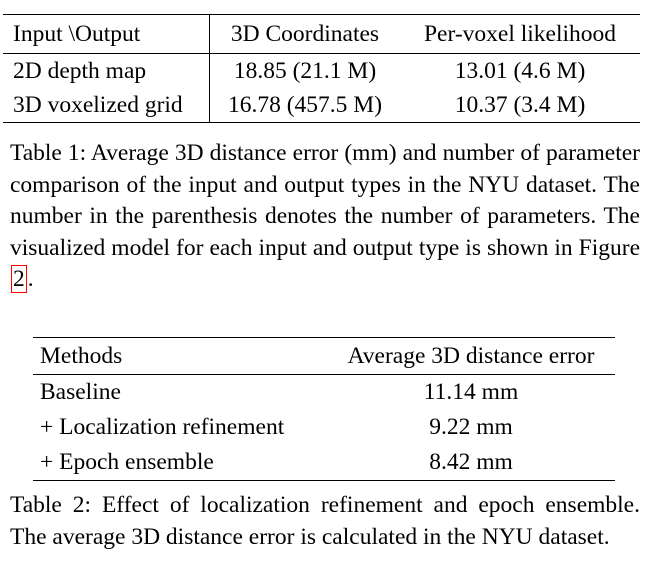 This screenshot has width=669, height=584. What do you see at coordinates (324, 356) in the screenshot?
I see `table-2-header-row: Methods Average 3D distance error` at bounding box center [324, 356].